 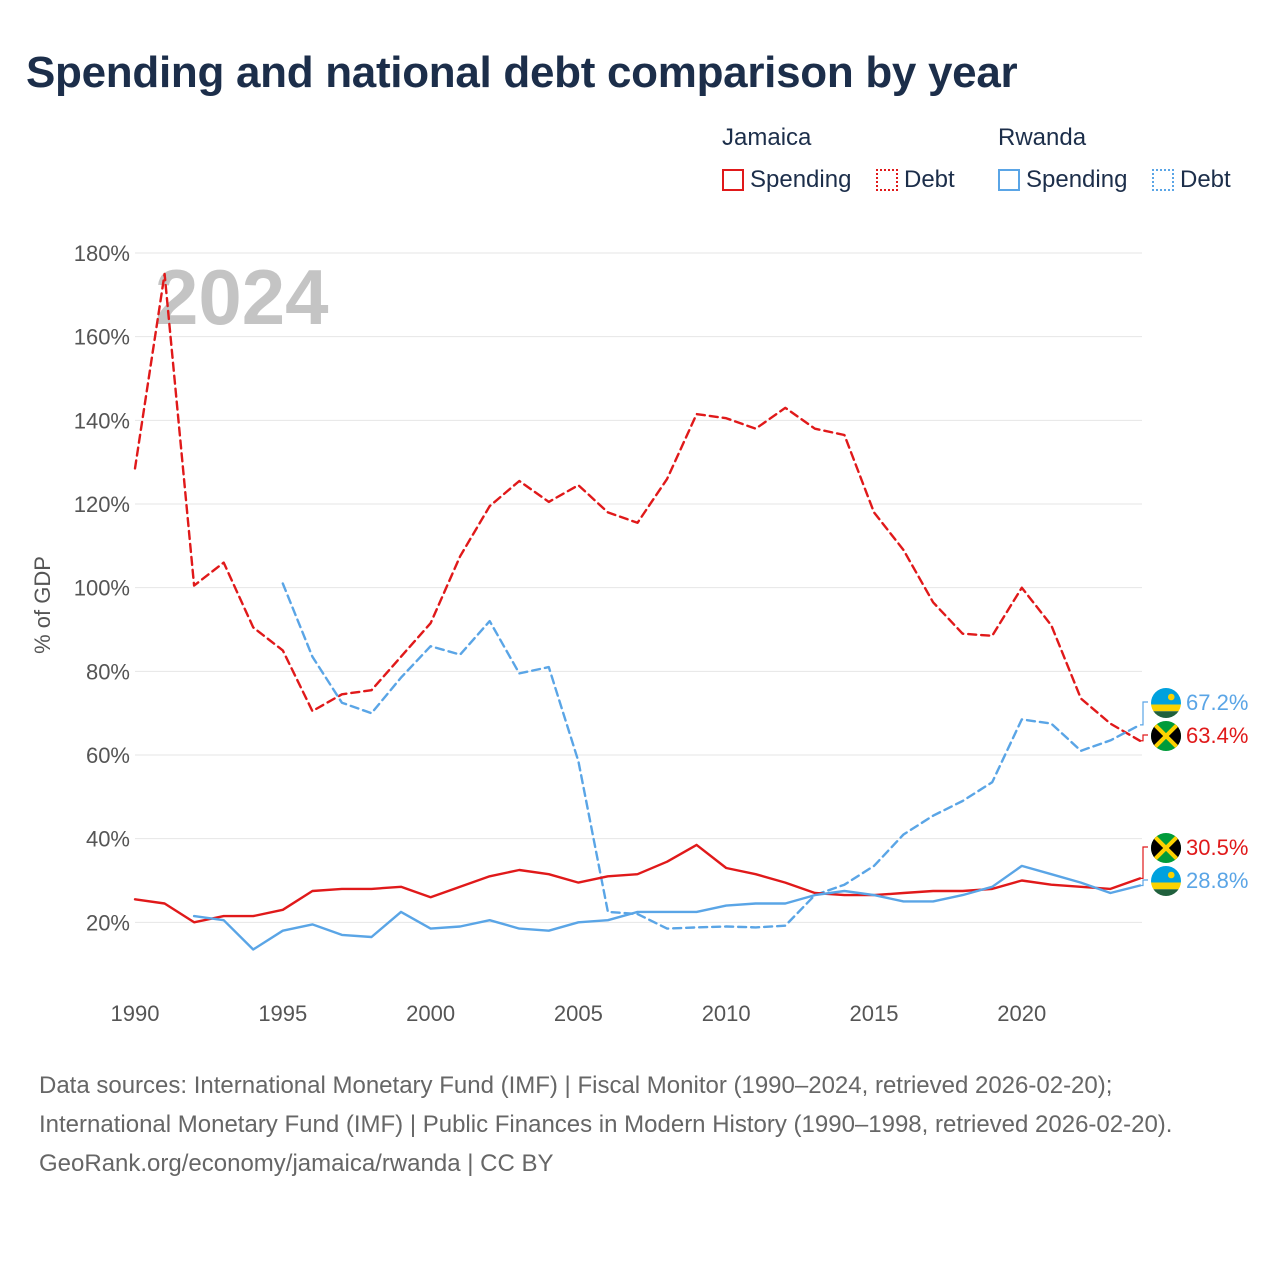 What do you see at coordinates (1217, 847) in the screenshot?
I see `end-value-label: 30.5%` at bounding box center [1217, 847].